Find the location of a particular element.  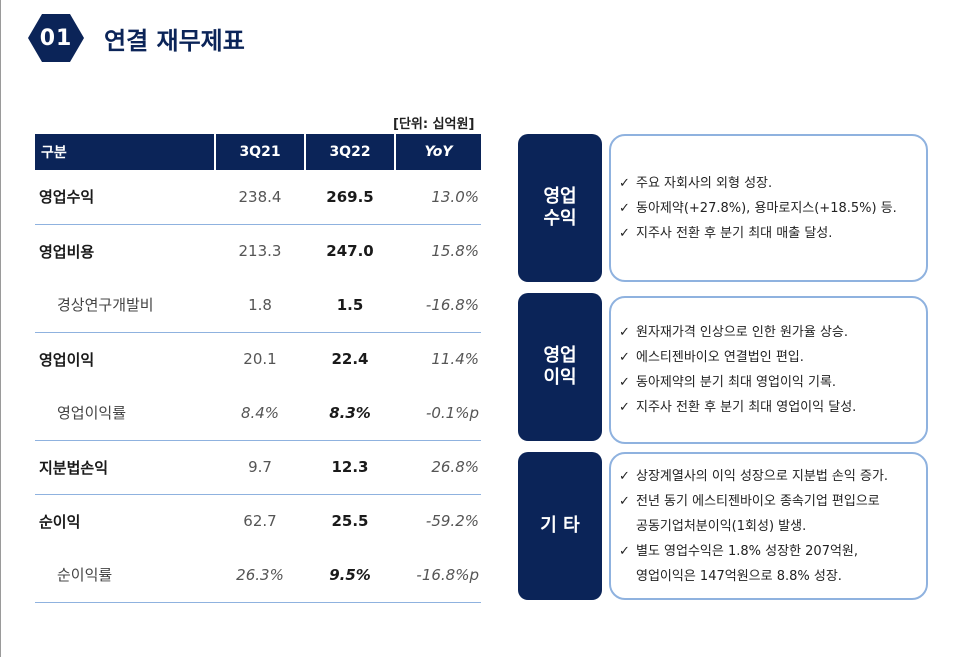

table-row: 영업이익률 8.4% 8.3% -0.1%p is located at coordinates (258, 413).